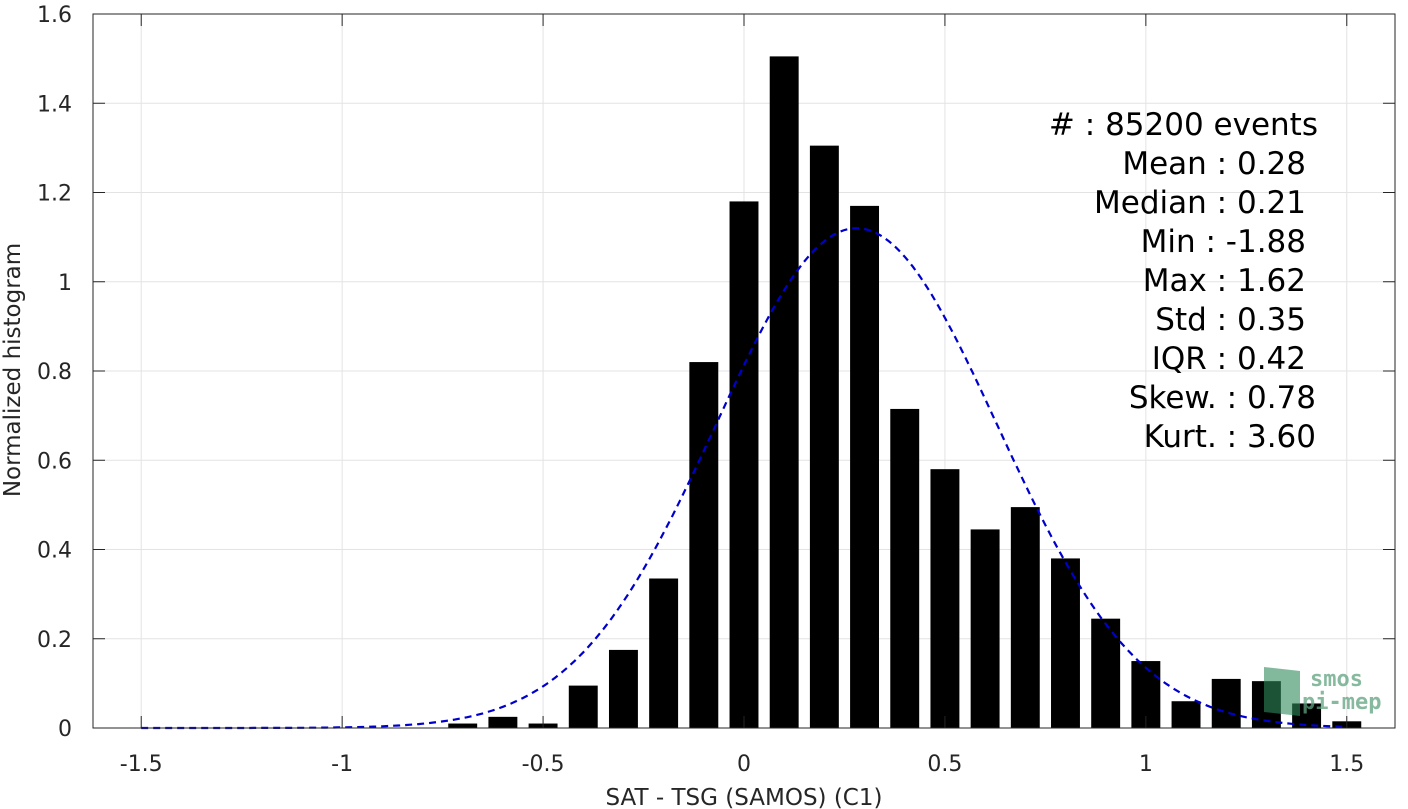 Image resolution: width=1408 pixels, height=809 pixels. Describe the element at coordinates (54, 104) in the screenshot. I see `y-tick-label: 1.4` at that location.